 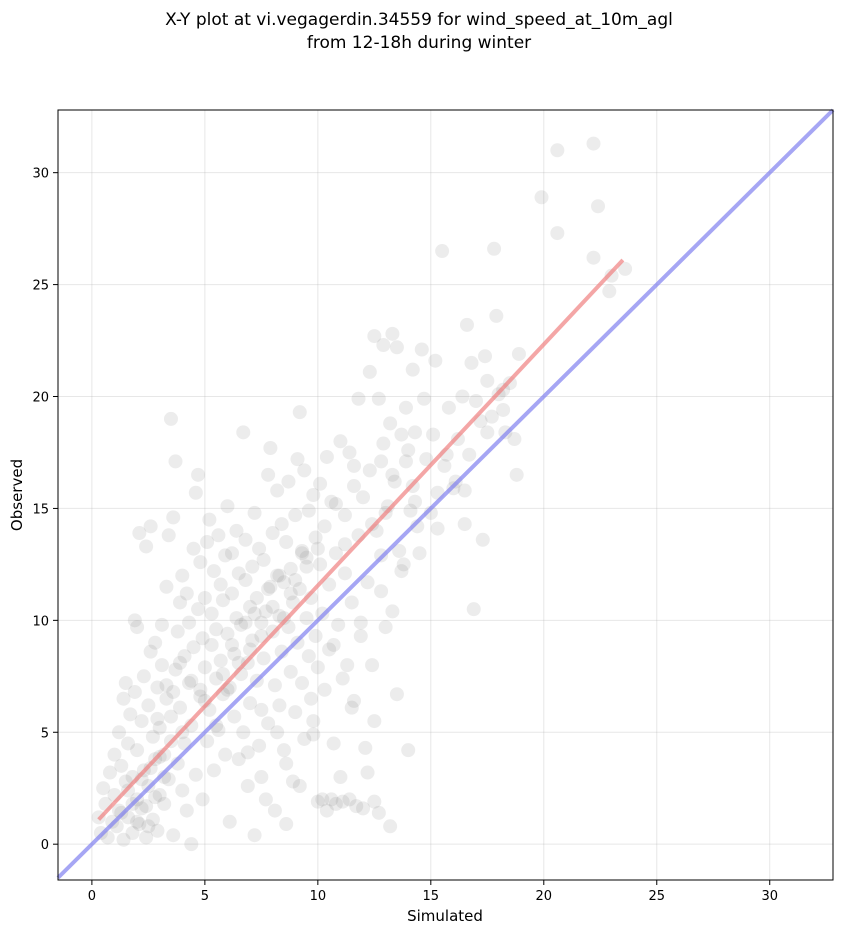 I want to click on y-tick-label: 25, so click(x=40, y=286).